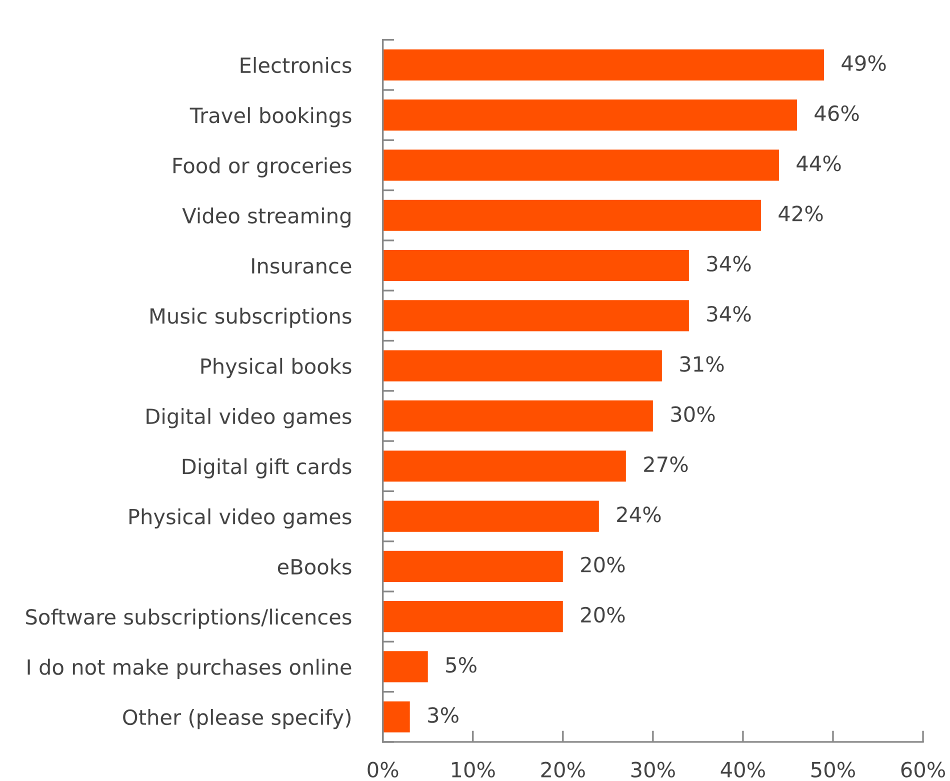  Describe the element at coordinates (833, 770) in the screenshot. I see `x-tick-label: 50%` at that location.